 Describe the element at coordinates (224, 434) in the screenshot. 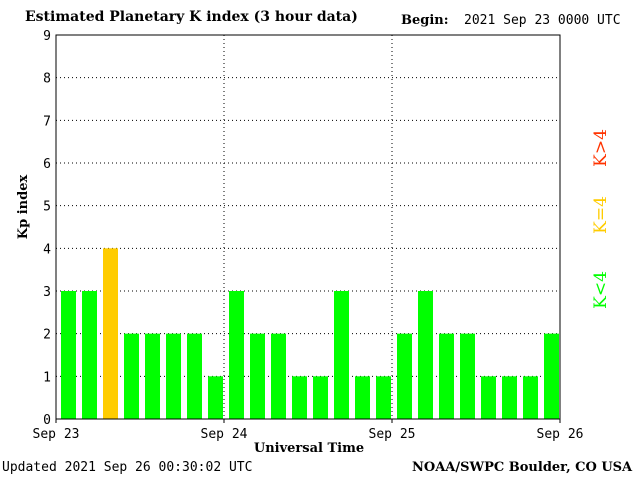

I see `x-tick-label: Sep 24` at that location.